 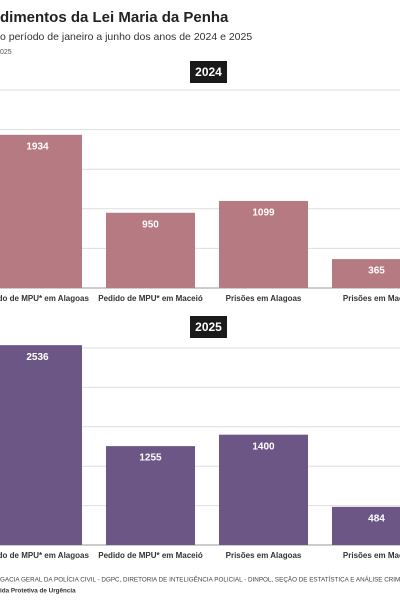 I want to click on value-label: 1400, so click(x=263, y=446).